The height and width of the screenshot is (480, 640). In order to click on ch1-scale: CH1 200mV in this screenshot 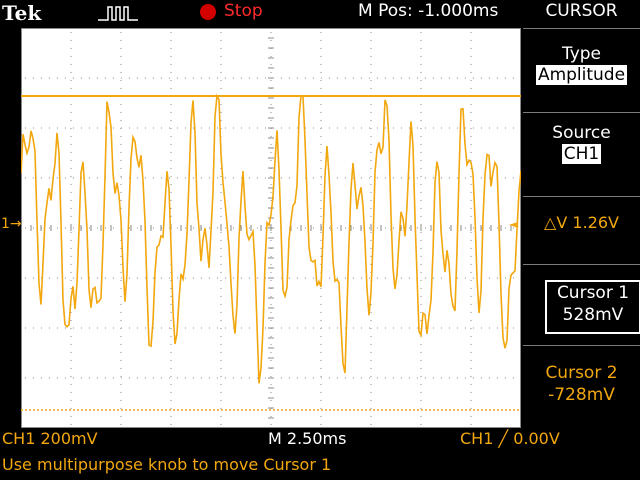, I will do `click(50, 438)`.